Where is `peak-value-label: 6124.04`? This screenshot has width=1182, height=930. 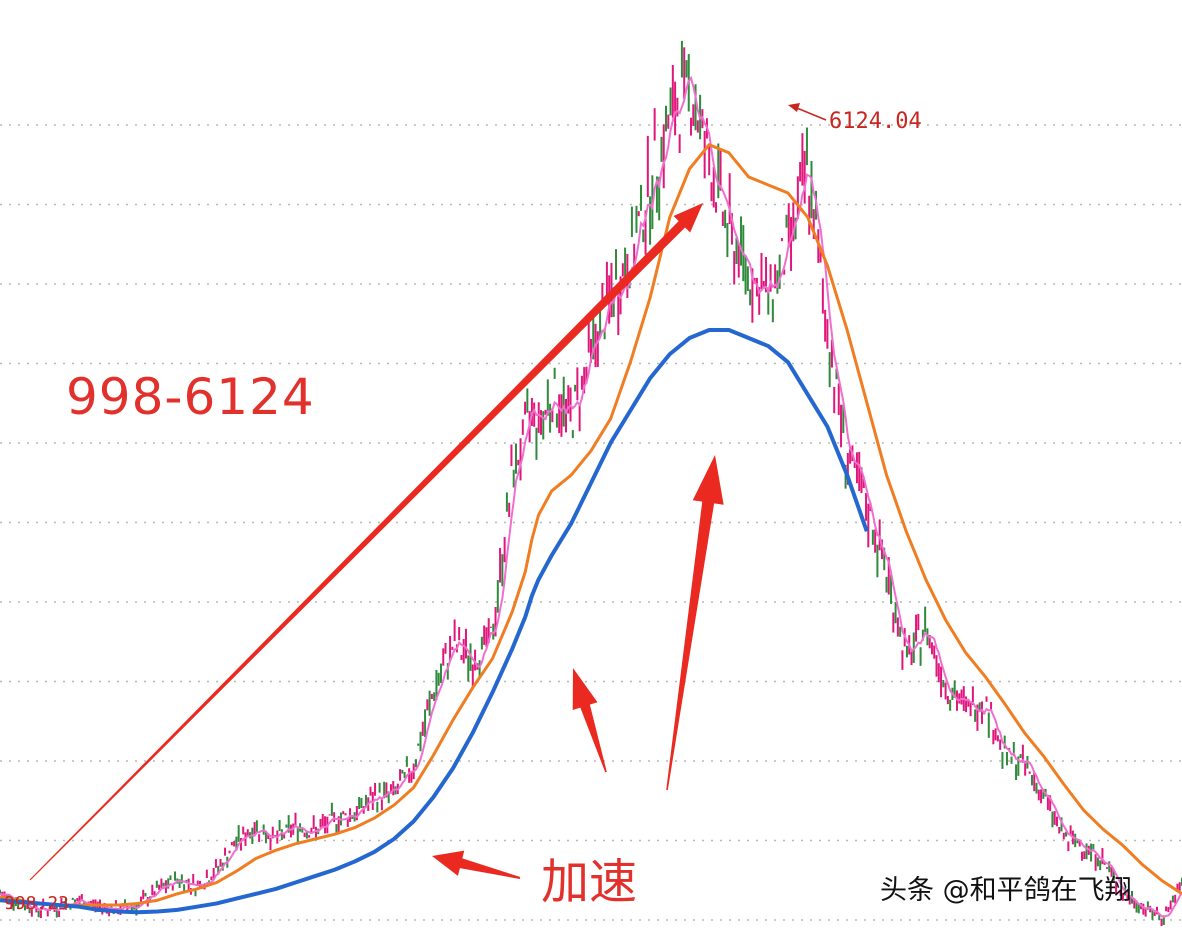
peak-value-label: 6124.04 is located at coordinates (875, 121).